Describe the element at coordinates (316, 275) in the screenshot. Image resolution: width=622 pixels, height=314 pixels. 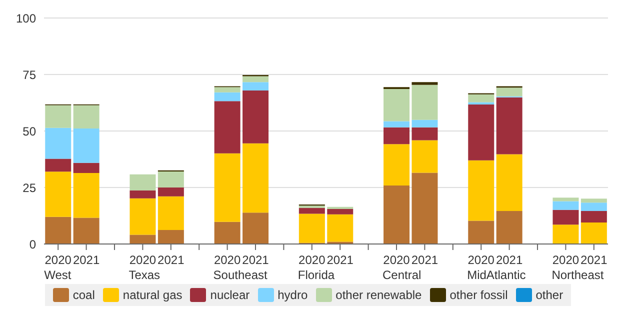
I see `text: Florida` at that location.